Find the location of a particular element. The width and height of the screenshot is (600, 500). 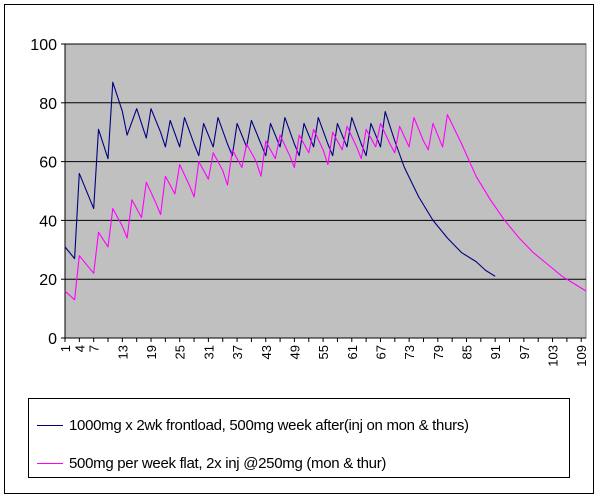

x-tick-label: 4 is located at coordinates (79, 348).